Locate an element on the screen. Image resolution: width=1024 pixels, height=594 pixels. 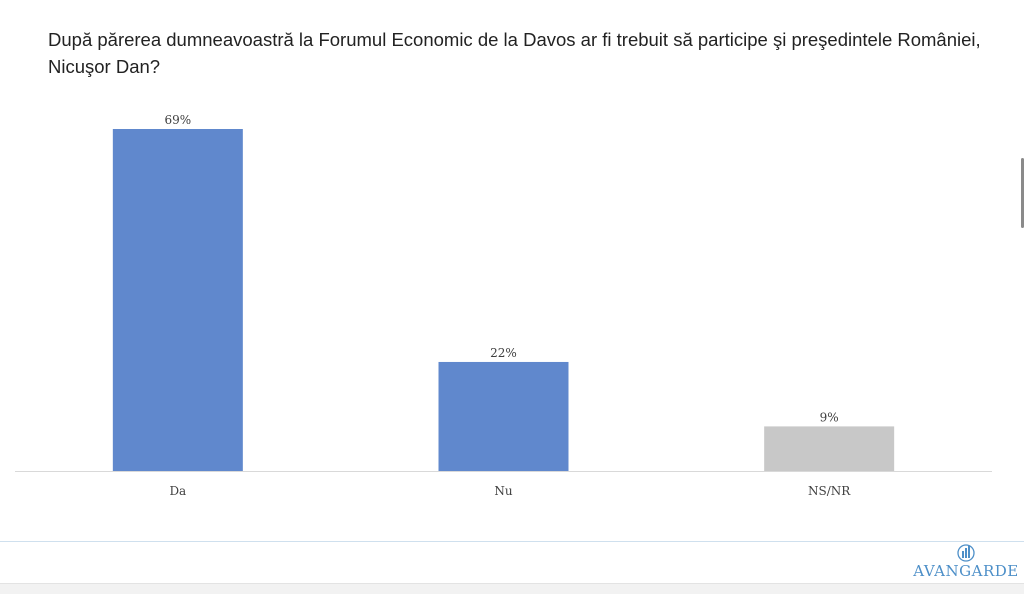
category-label: Da is located at coordinates (177, 491).